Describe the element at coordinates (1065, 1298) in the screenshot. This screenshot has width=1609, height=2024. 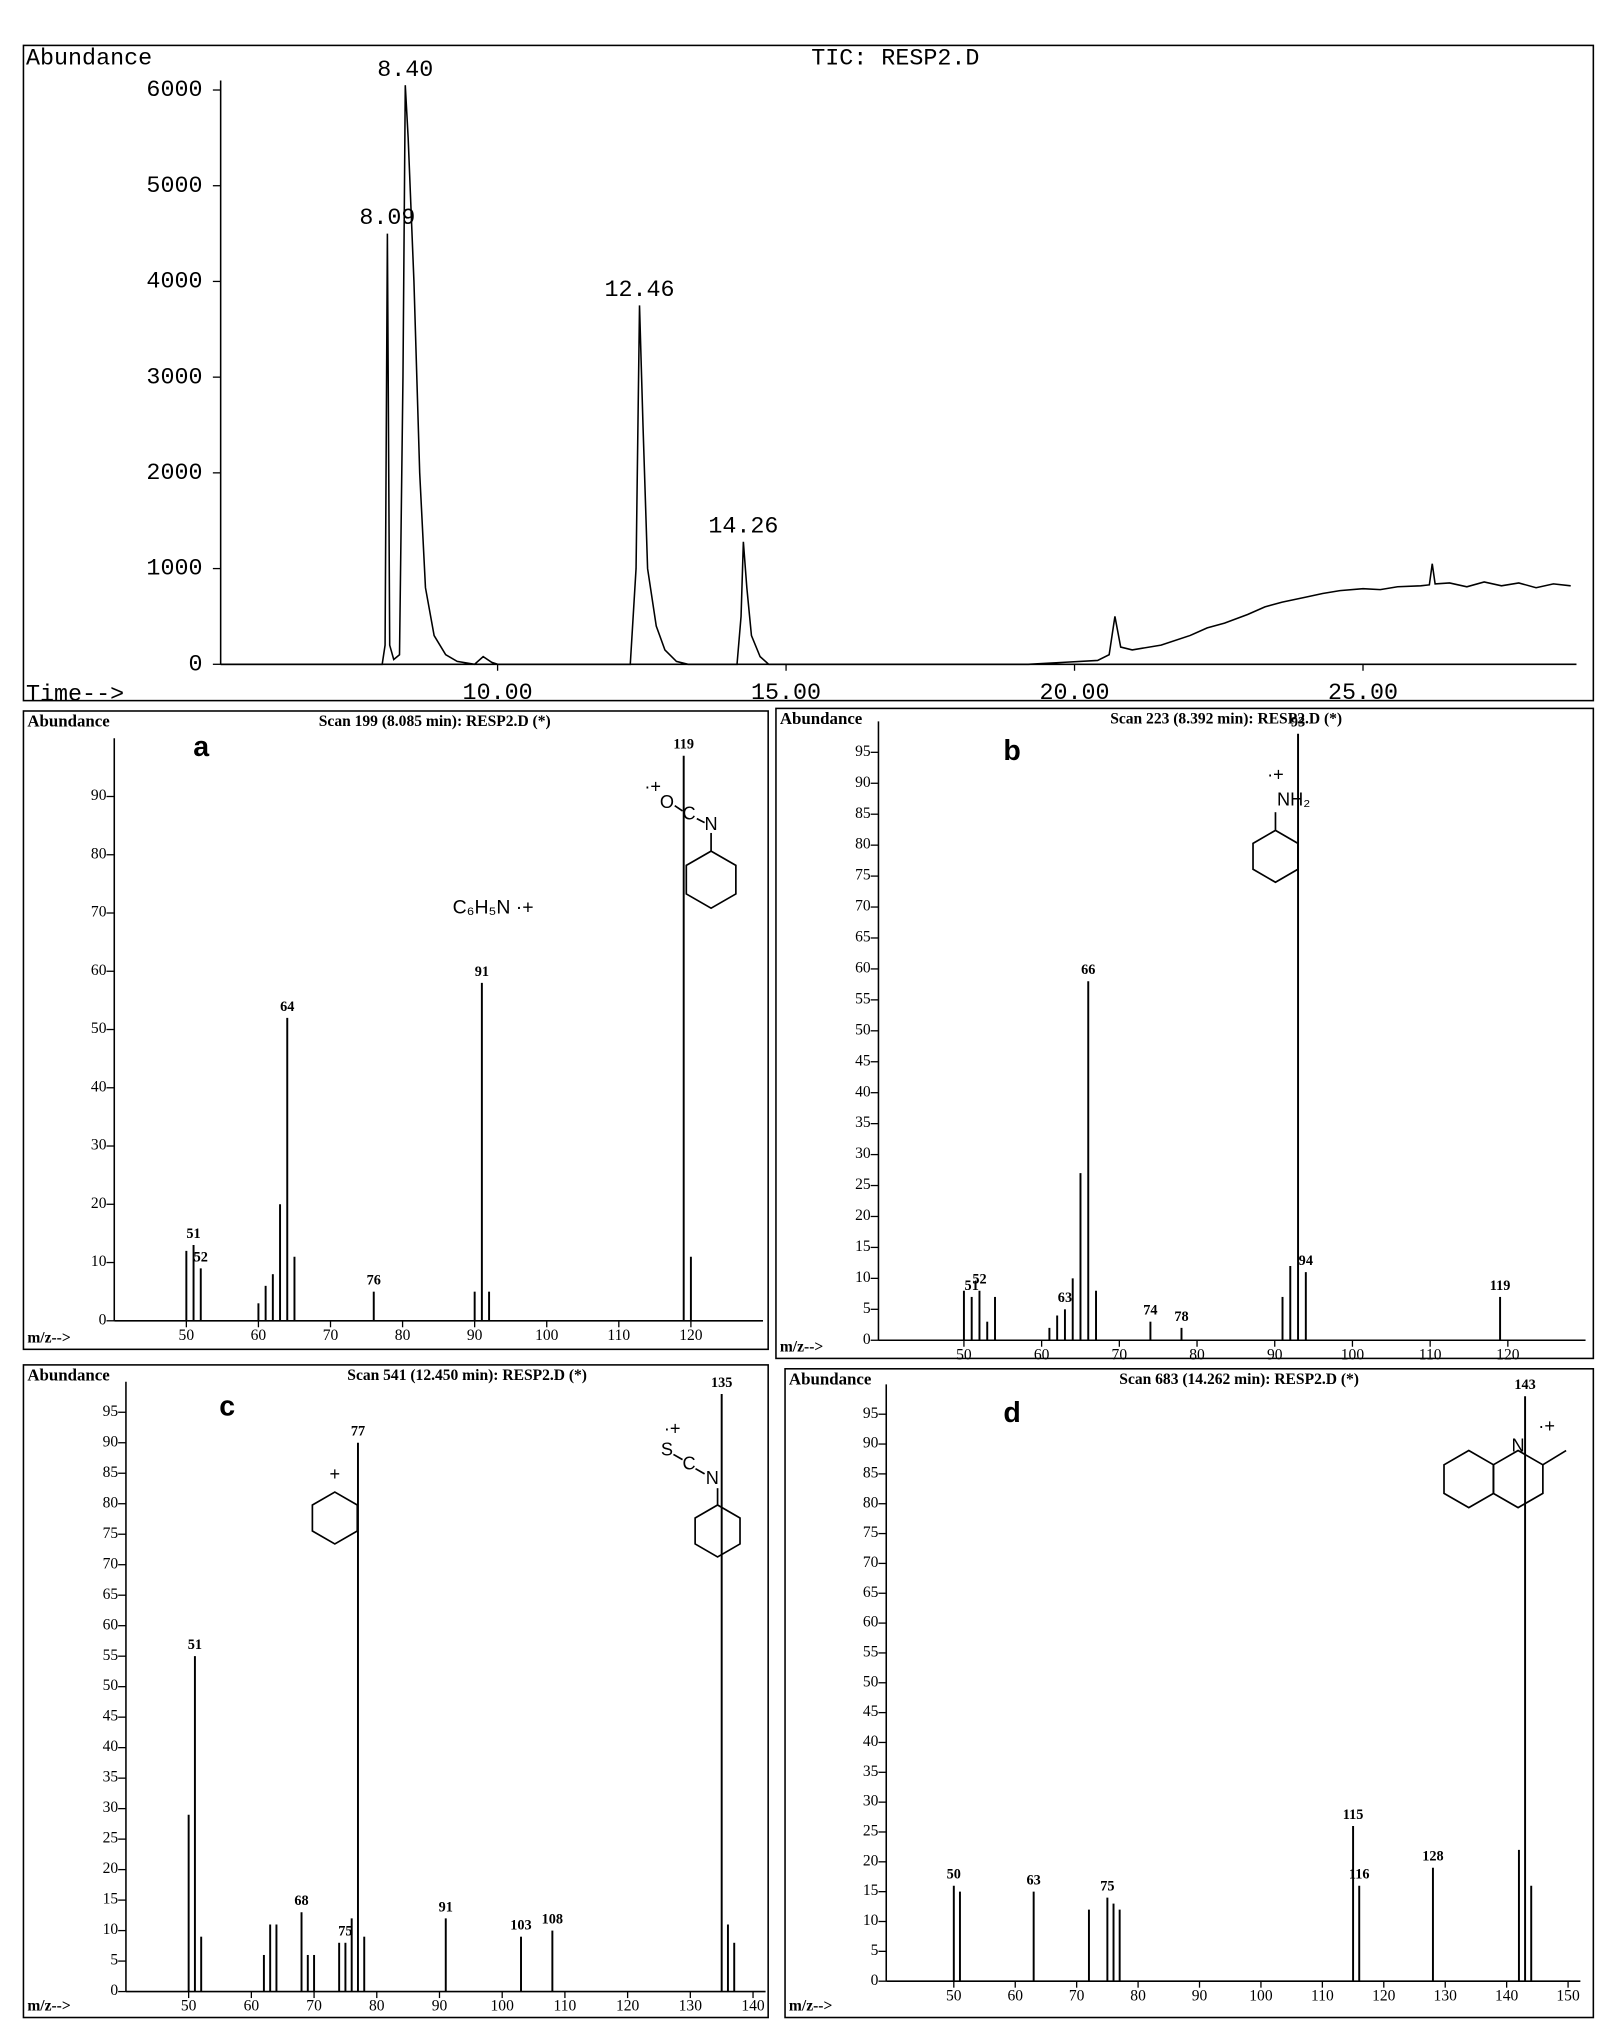
I see `peak-label: 63` at that location.